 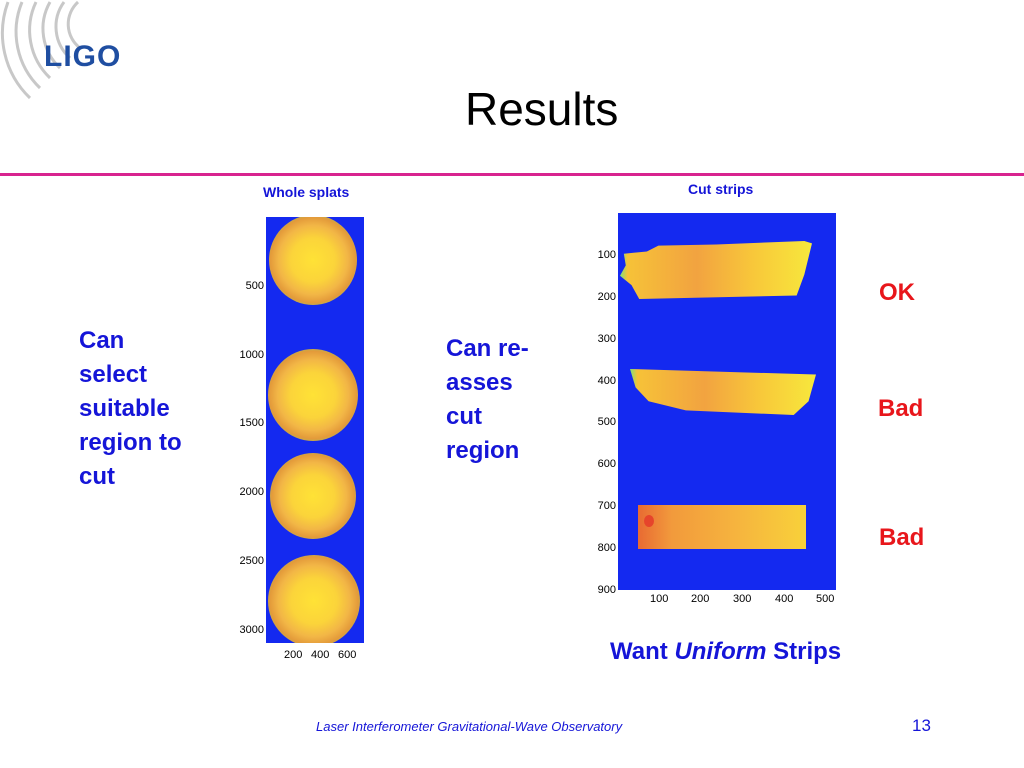 What do you see at coordinates (721, 189) in the screenshot?
I see `cut-strips-caption: Cut strips` at bounding box center [721, 189].